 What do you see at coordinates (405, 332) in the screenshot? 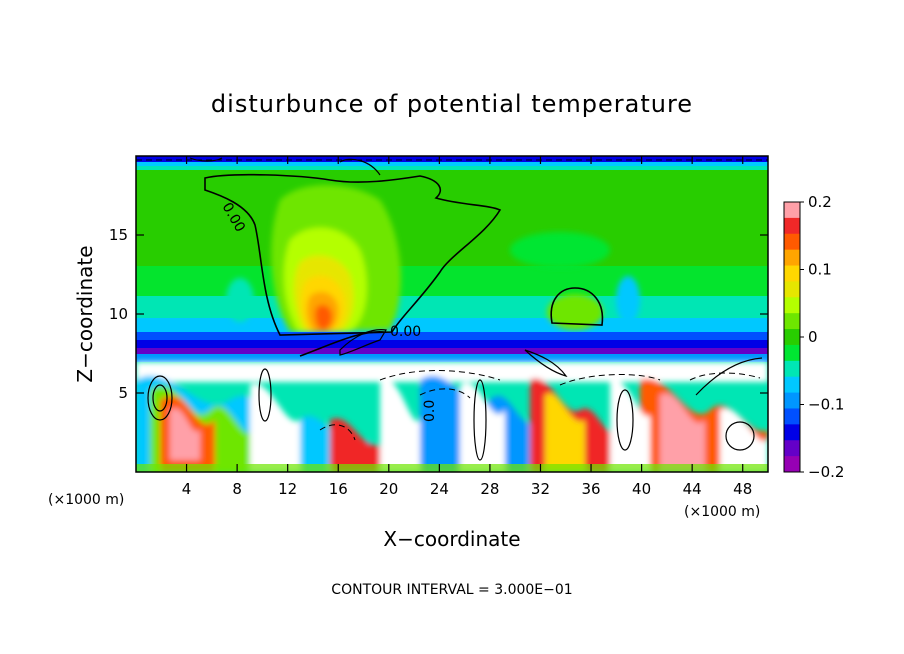
I see `contour-label-middle: 0.00` at bounding box center [405, 332].